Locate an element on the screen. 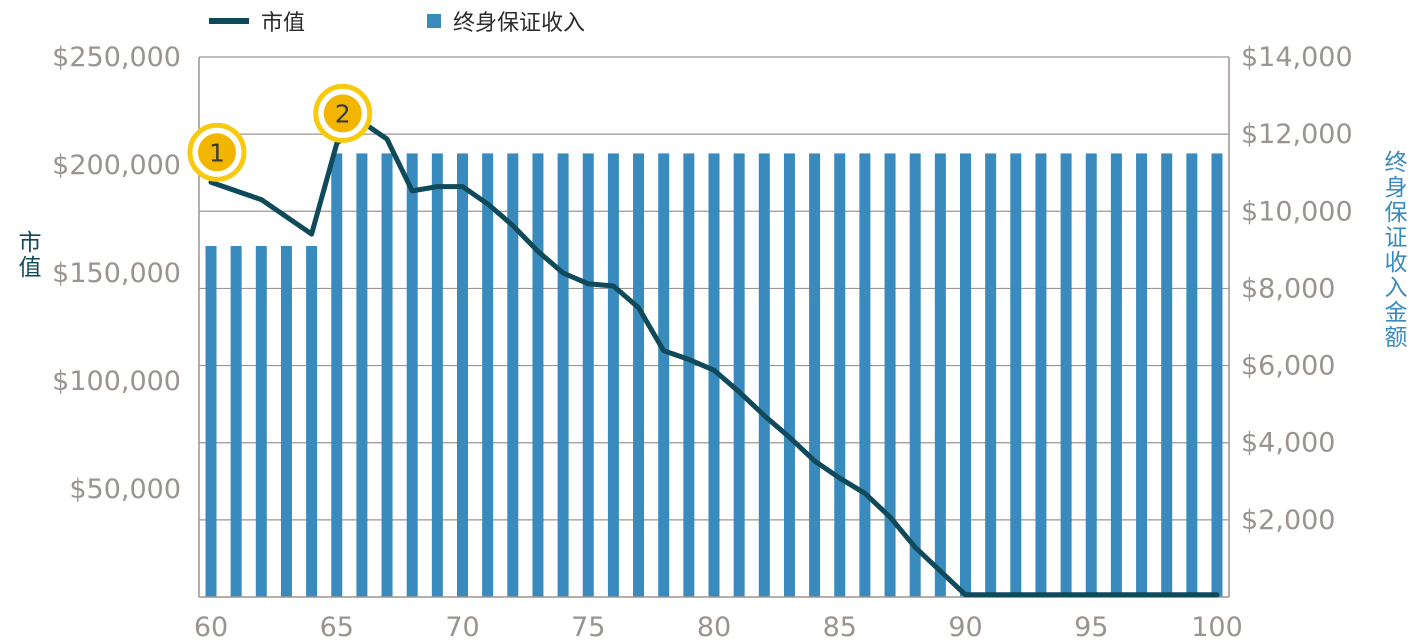 The width and height of the screenshot is (1419, 642). right-tick-label: $4,000 is located at coordinates (1288, 443).